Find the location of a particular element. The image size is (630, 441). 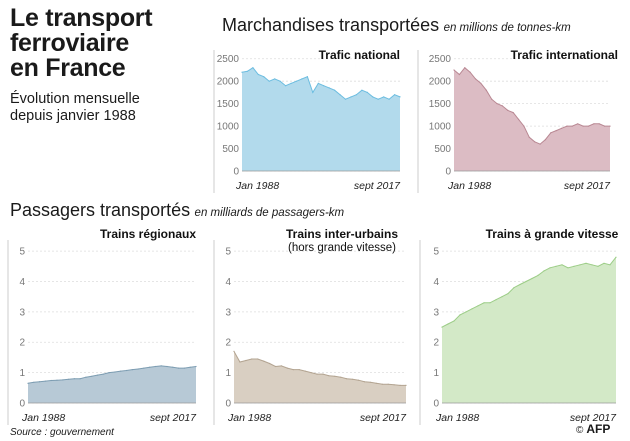

ytick-label-interurban-4: 4 is located at coordinates (228, 282).